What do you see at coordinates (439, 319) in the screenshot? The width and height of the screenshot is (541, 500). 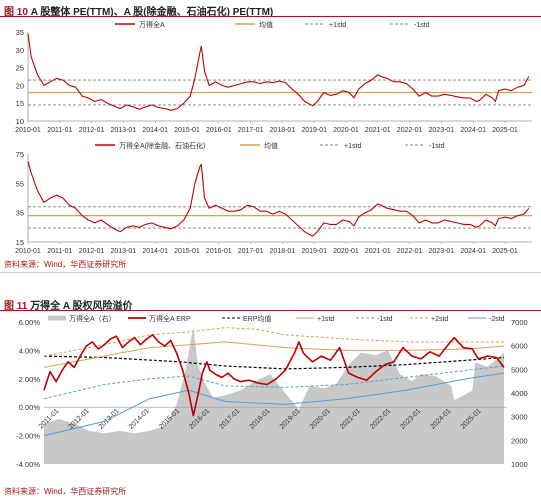 I see `legend-label-5: +2std` at bounding box center [439, 319].